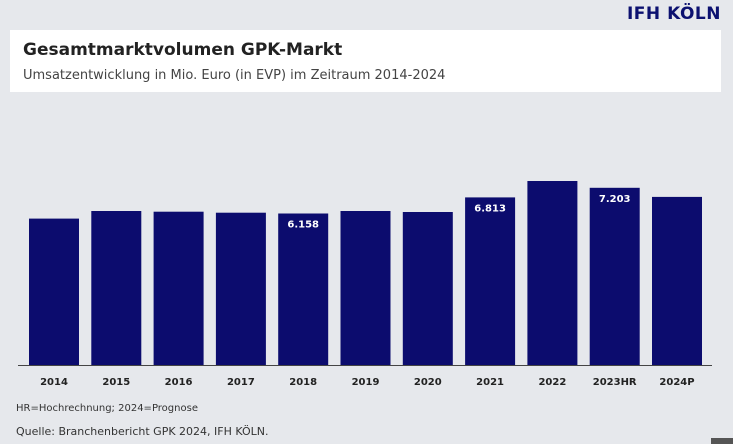 Image resolution: width=733 pixels, height=444 pixels. I want to click on corner-marker, so click(722, 441).